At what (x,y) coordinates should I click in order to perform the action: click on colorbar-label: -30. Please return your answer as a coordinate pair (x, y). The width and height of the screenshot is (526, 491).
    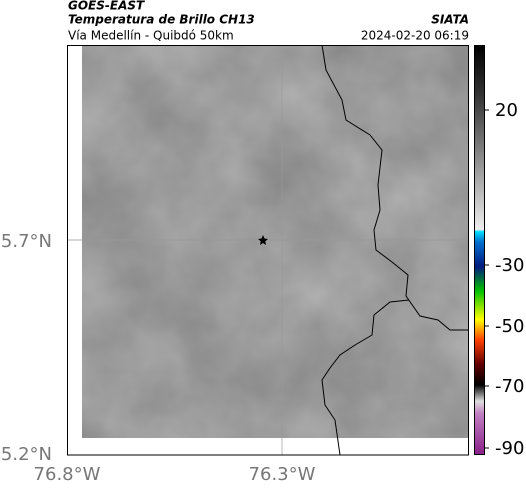
    Looking at the image, I should click on (509, 265).